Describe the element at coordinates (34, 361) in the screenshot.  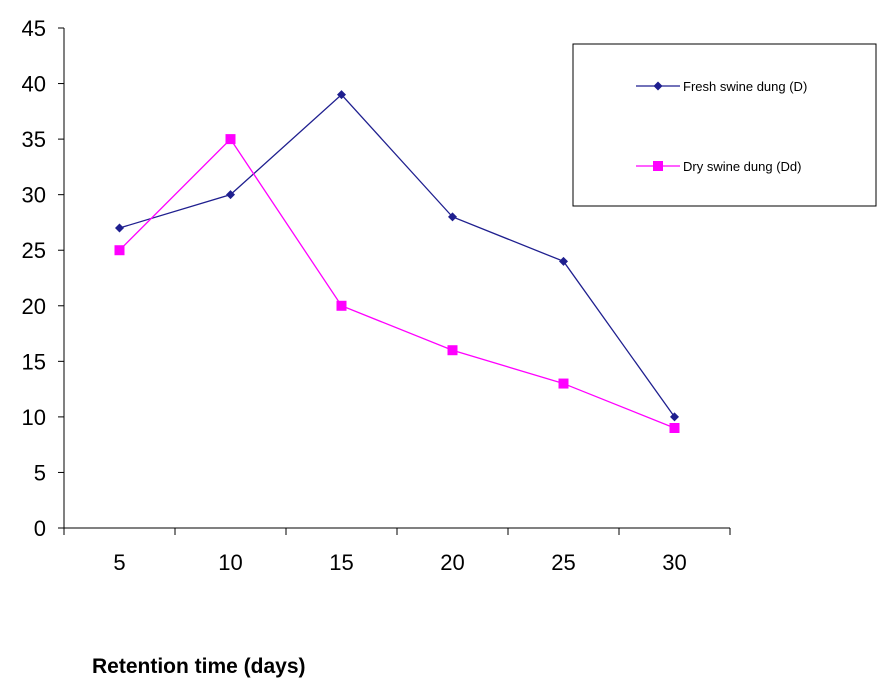
I see `y-tick-label: 15` at that location.